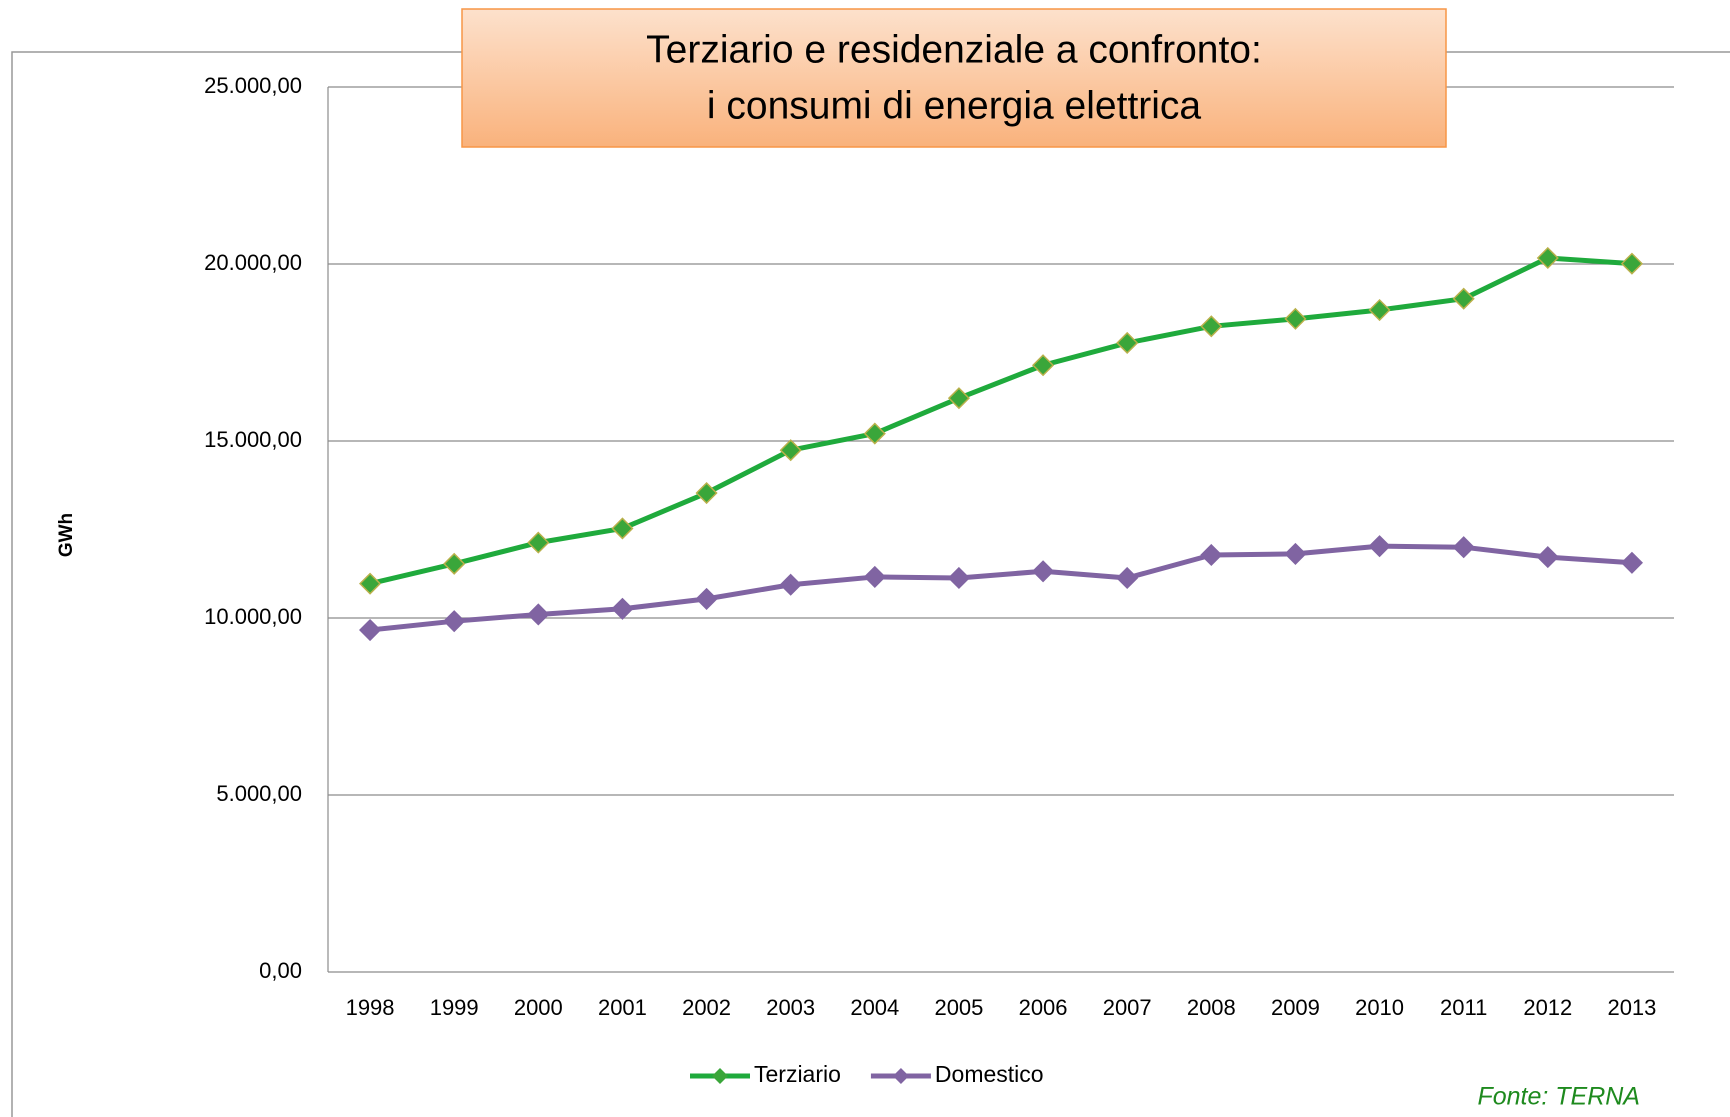 The image size is (1730, 1117). I want to click on y-tick-label: 15.000,00, so click(253, 439).